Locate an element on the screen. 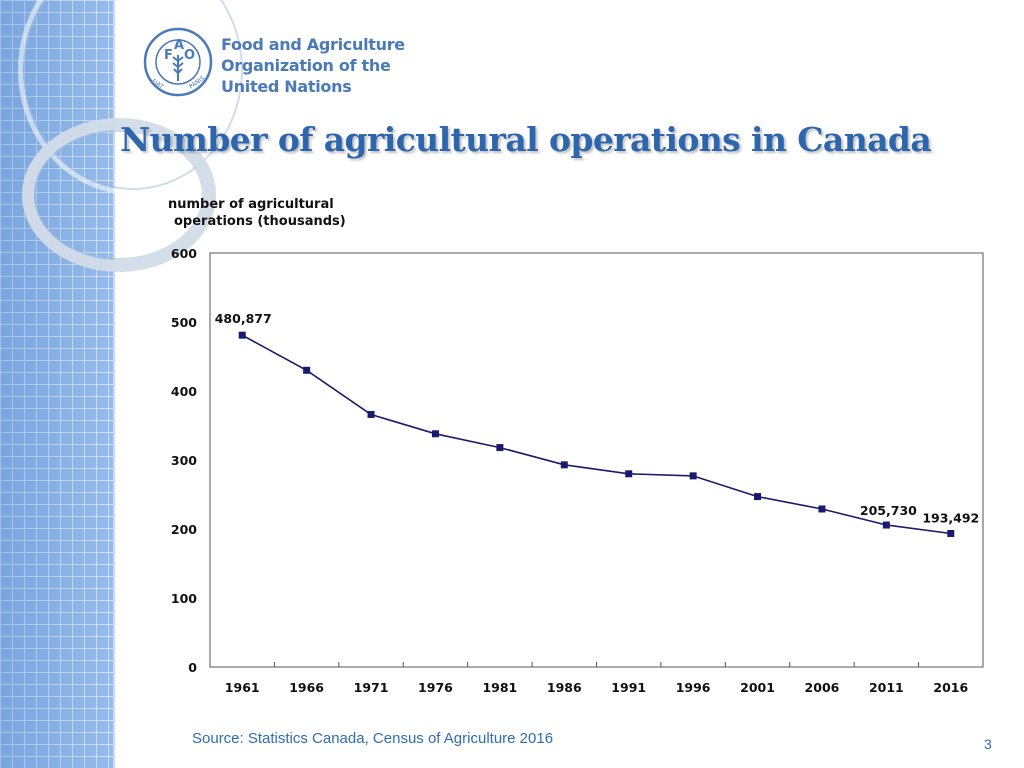 Image resolution: width=1024 pixels, height=768 pixels. fao-logo: F A O FIAT PANIS is located at coordinates (178, 62).